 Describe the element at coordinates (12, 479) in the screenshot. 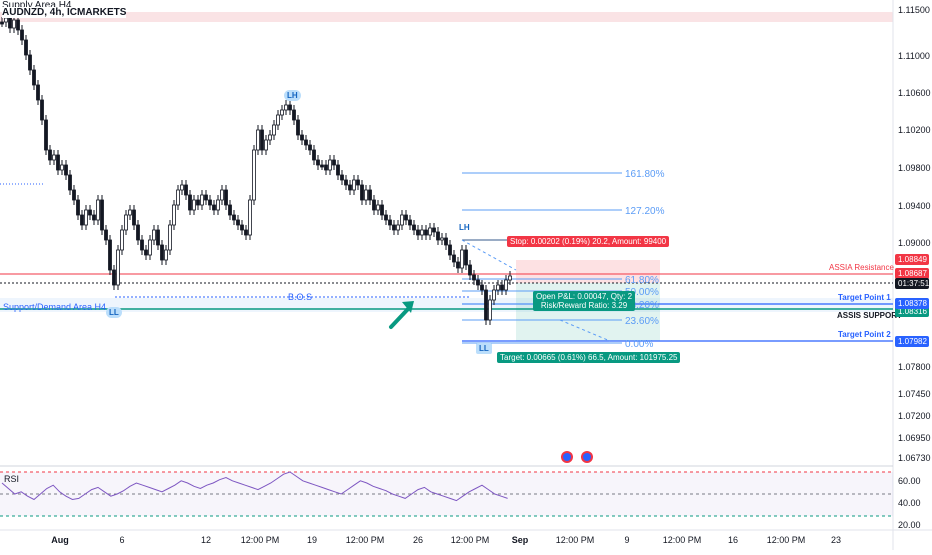

I see `rsi-label: RSI` at that location.